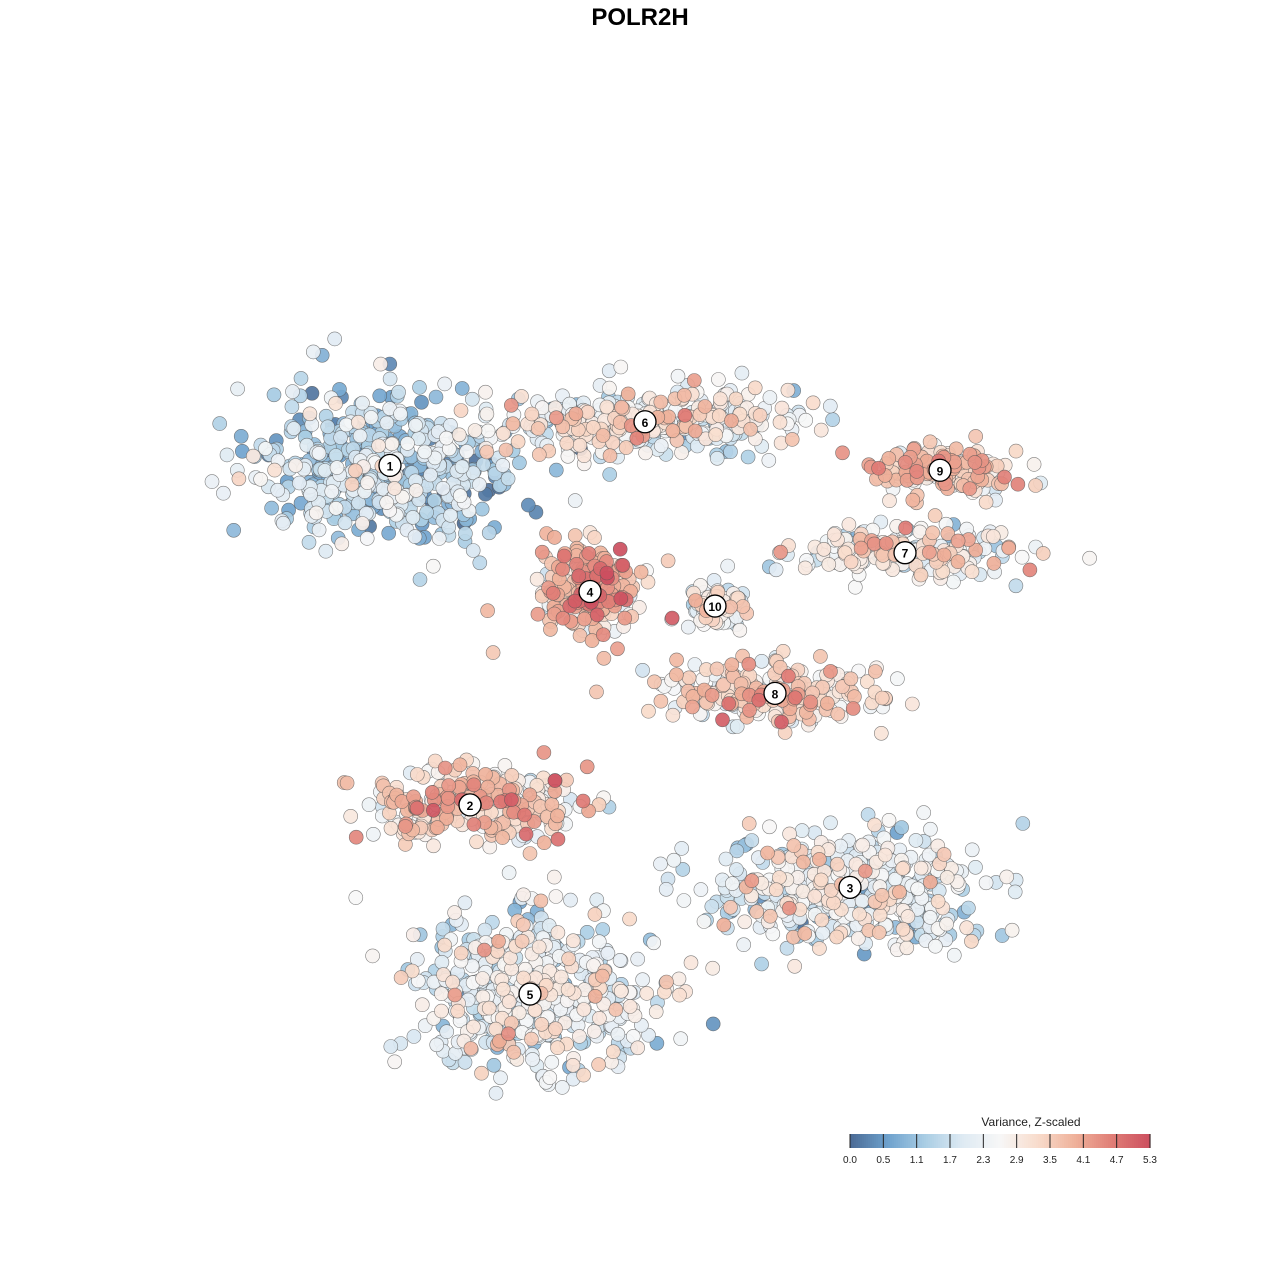 The image size is (1280, 1280). What do you see at coordinates (715, 607) in the screenshot?
I see `cluster-label-text: 10` at bounding box center [715, 607].